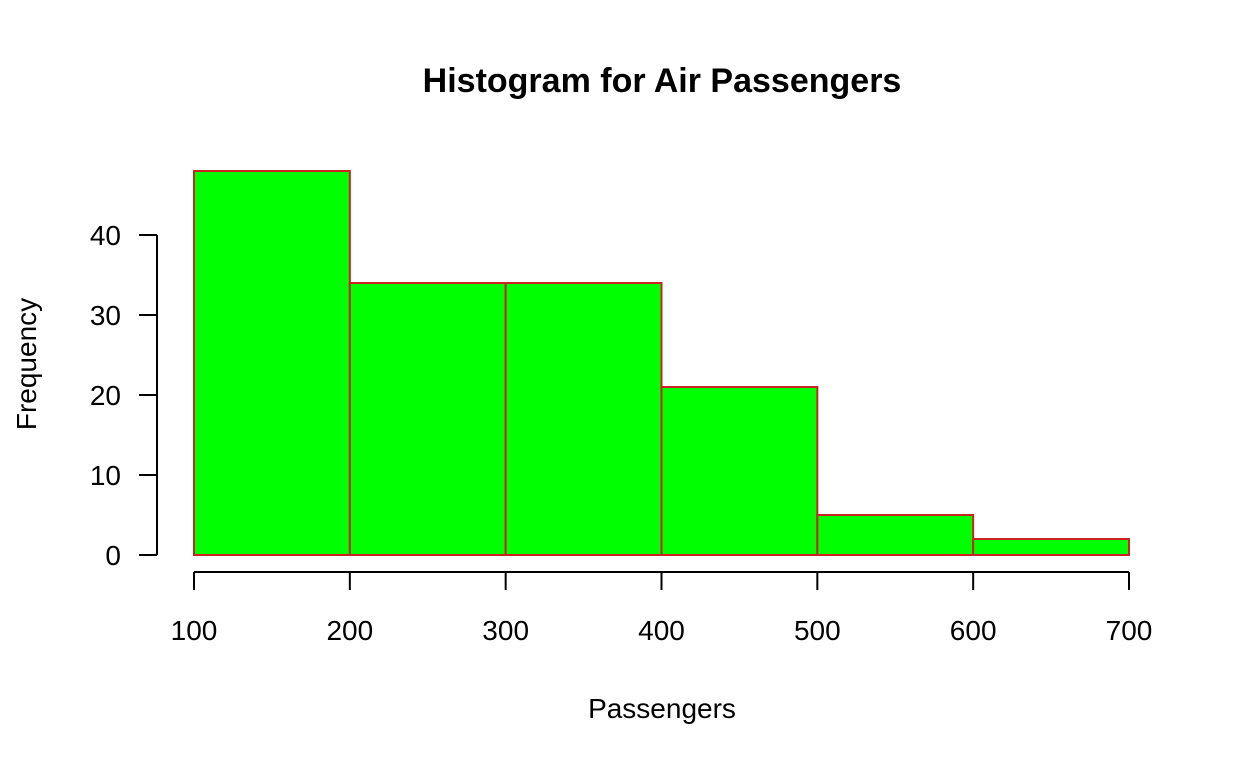 The height and width of the screenshot is (768, 1248). Describe the element at coordinates (817, 630) in the screenshot. I see `x-tick-label: 500` at that location.